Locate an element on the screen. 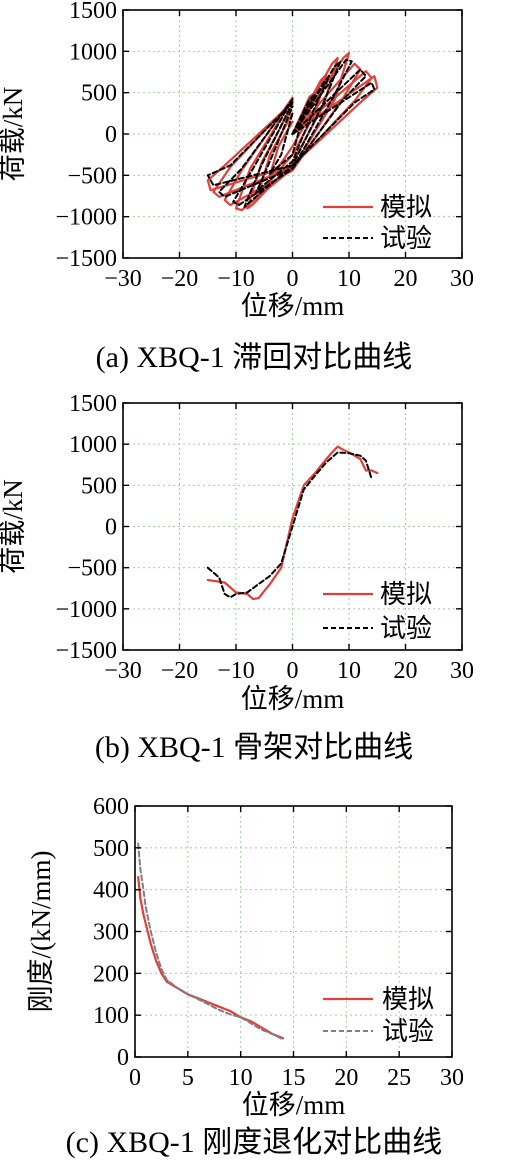 The height and width of the screenshot is (1170, 509). chart-caption: (b) XBQ-1 骨架对比曲线 is located at coordinates (254, 747).